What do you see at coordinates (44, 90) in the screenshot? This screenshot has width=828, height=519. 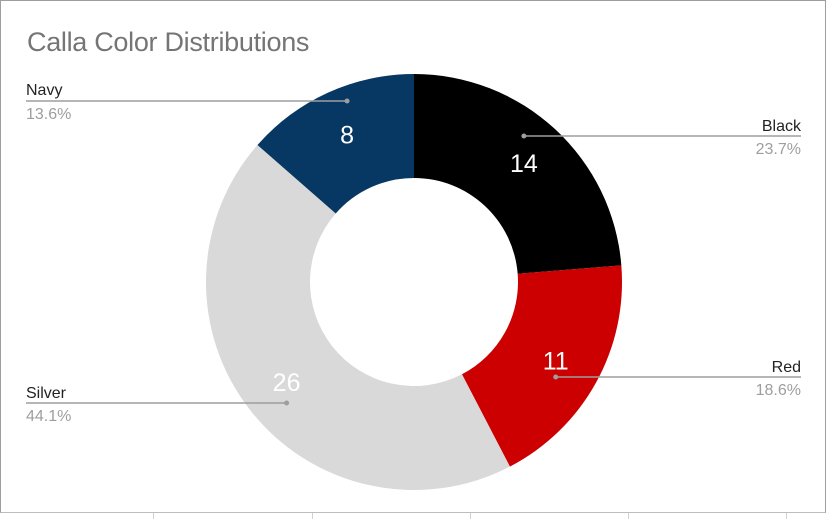 I see `category-label-navy: Navy` at bounding box center [44, 90].